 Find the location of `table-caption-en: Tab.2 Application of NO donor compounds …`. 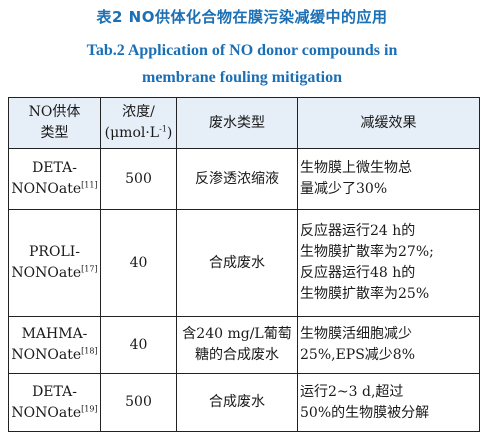

table-caption-en: Tab.2 Application of NO donor compounds … is located at coordinates (242, 64).